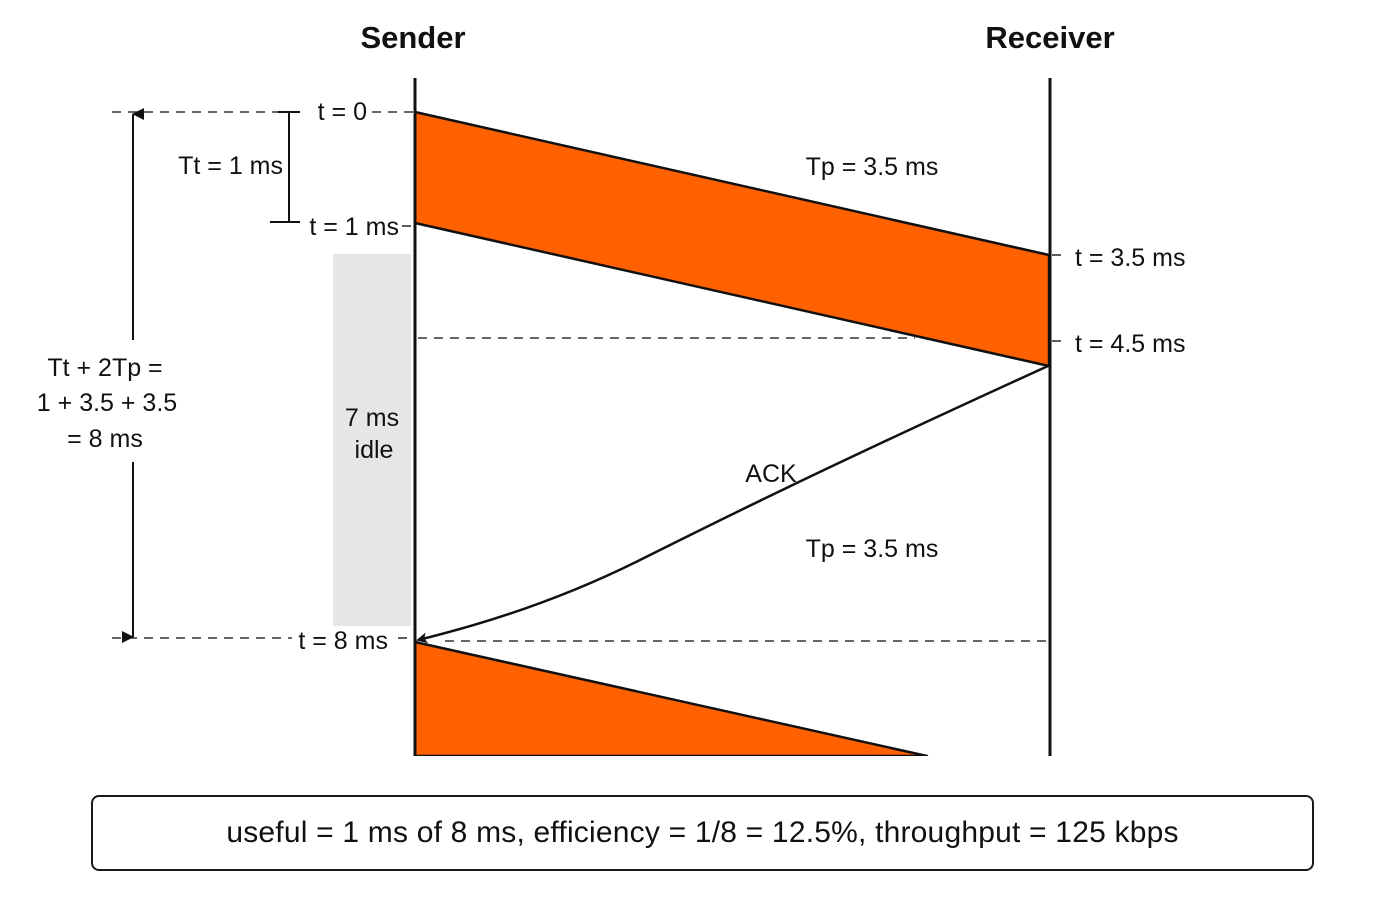 This screenshot has width=1400, height=900. Describe the element at coordinates (372, 418) in the screenshot. I see `idle-label-line1: 7 ms` at that location.